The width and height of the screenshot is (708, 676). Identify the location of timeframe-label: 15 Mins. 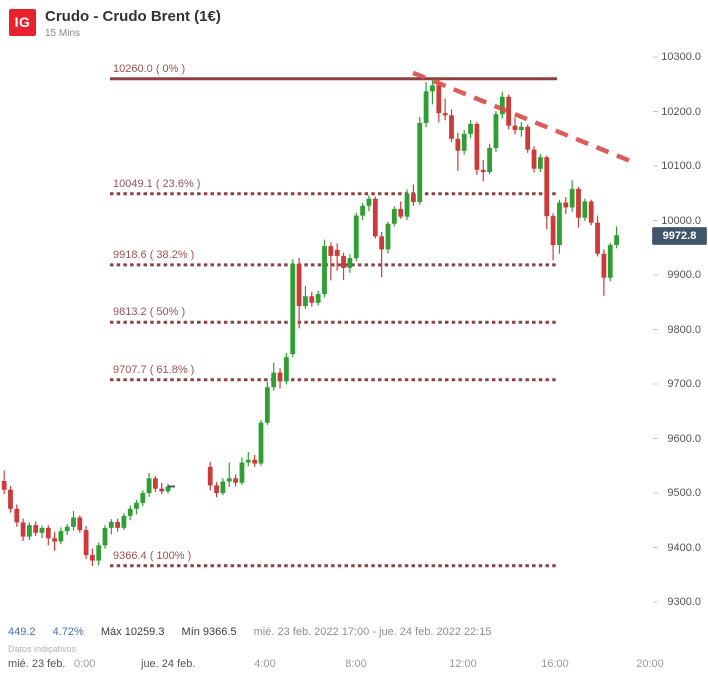
(63, 33).